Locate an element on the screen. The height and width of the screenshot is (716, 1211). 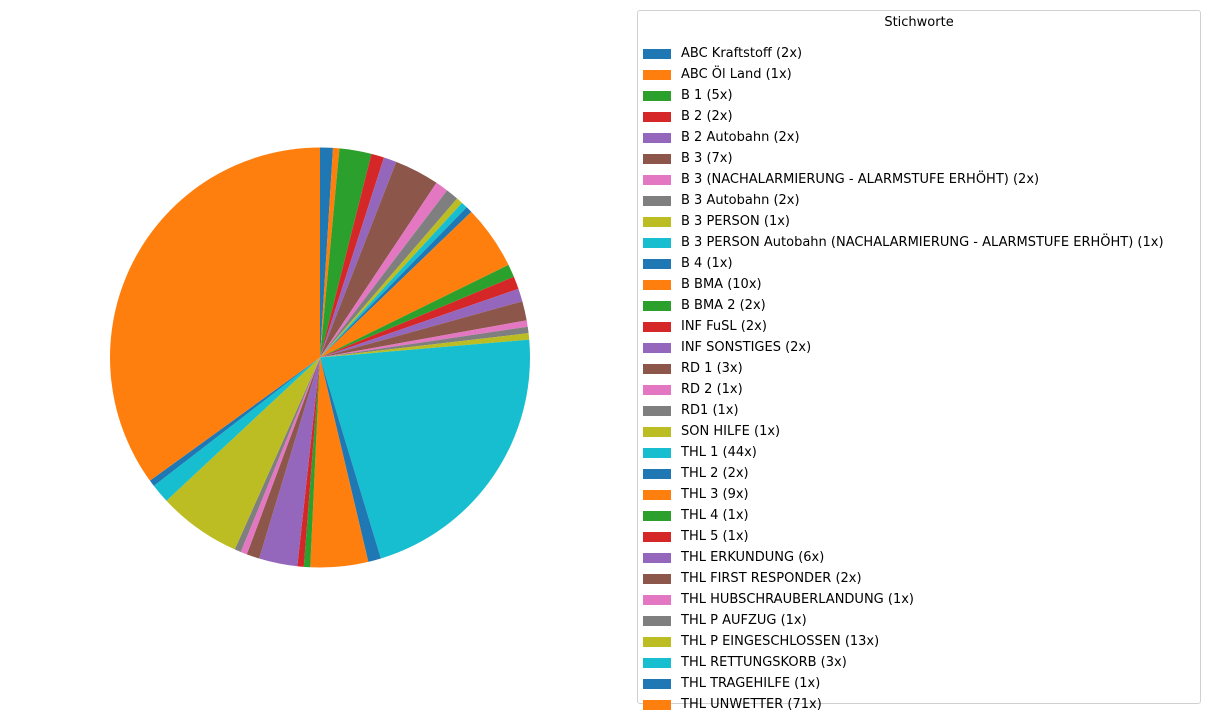
legend-item: THL ERKUNDUNG (6x) is located at coordinates (903, 557).